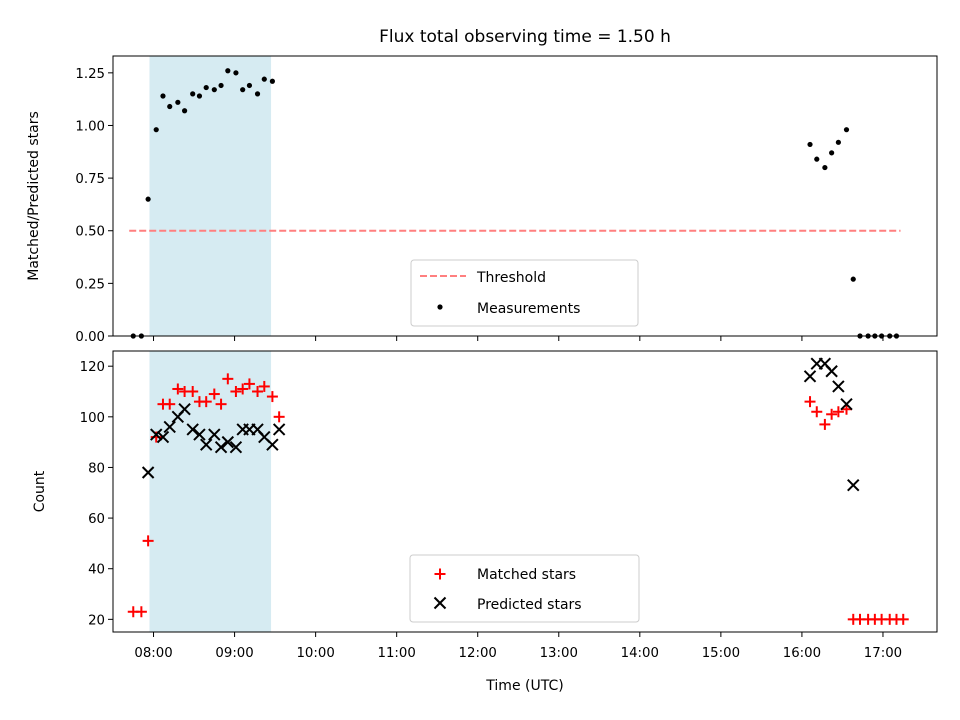 The width and height of the screenshot is (960, 720). Describe the element at coordinates (92, 418) in the screenshot. I see `y-tick-label: 100` at that location.